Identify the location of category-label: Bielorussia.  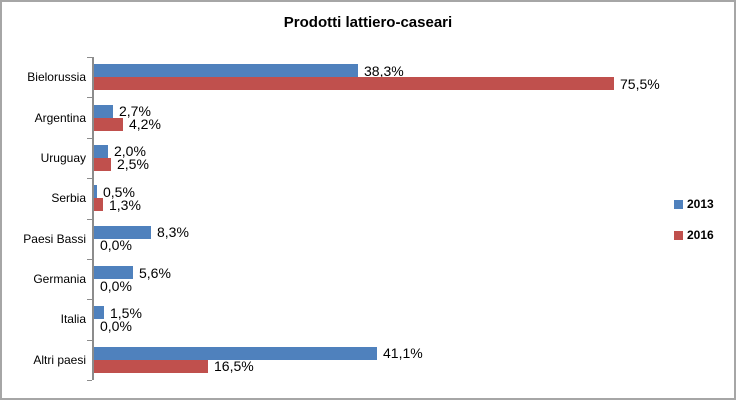
(56, 77).